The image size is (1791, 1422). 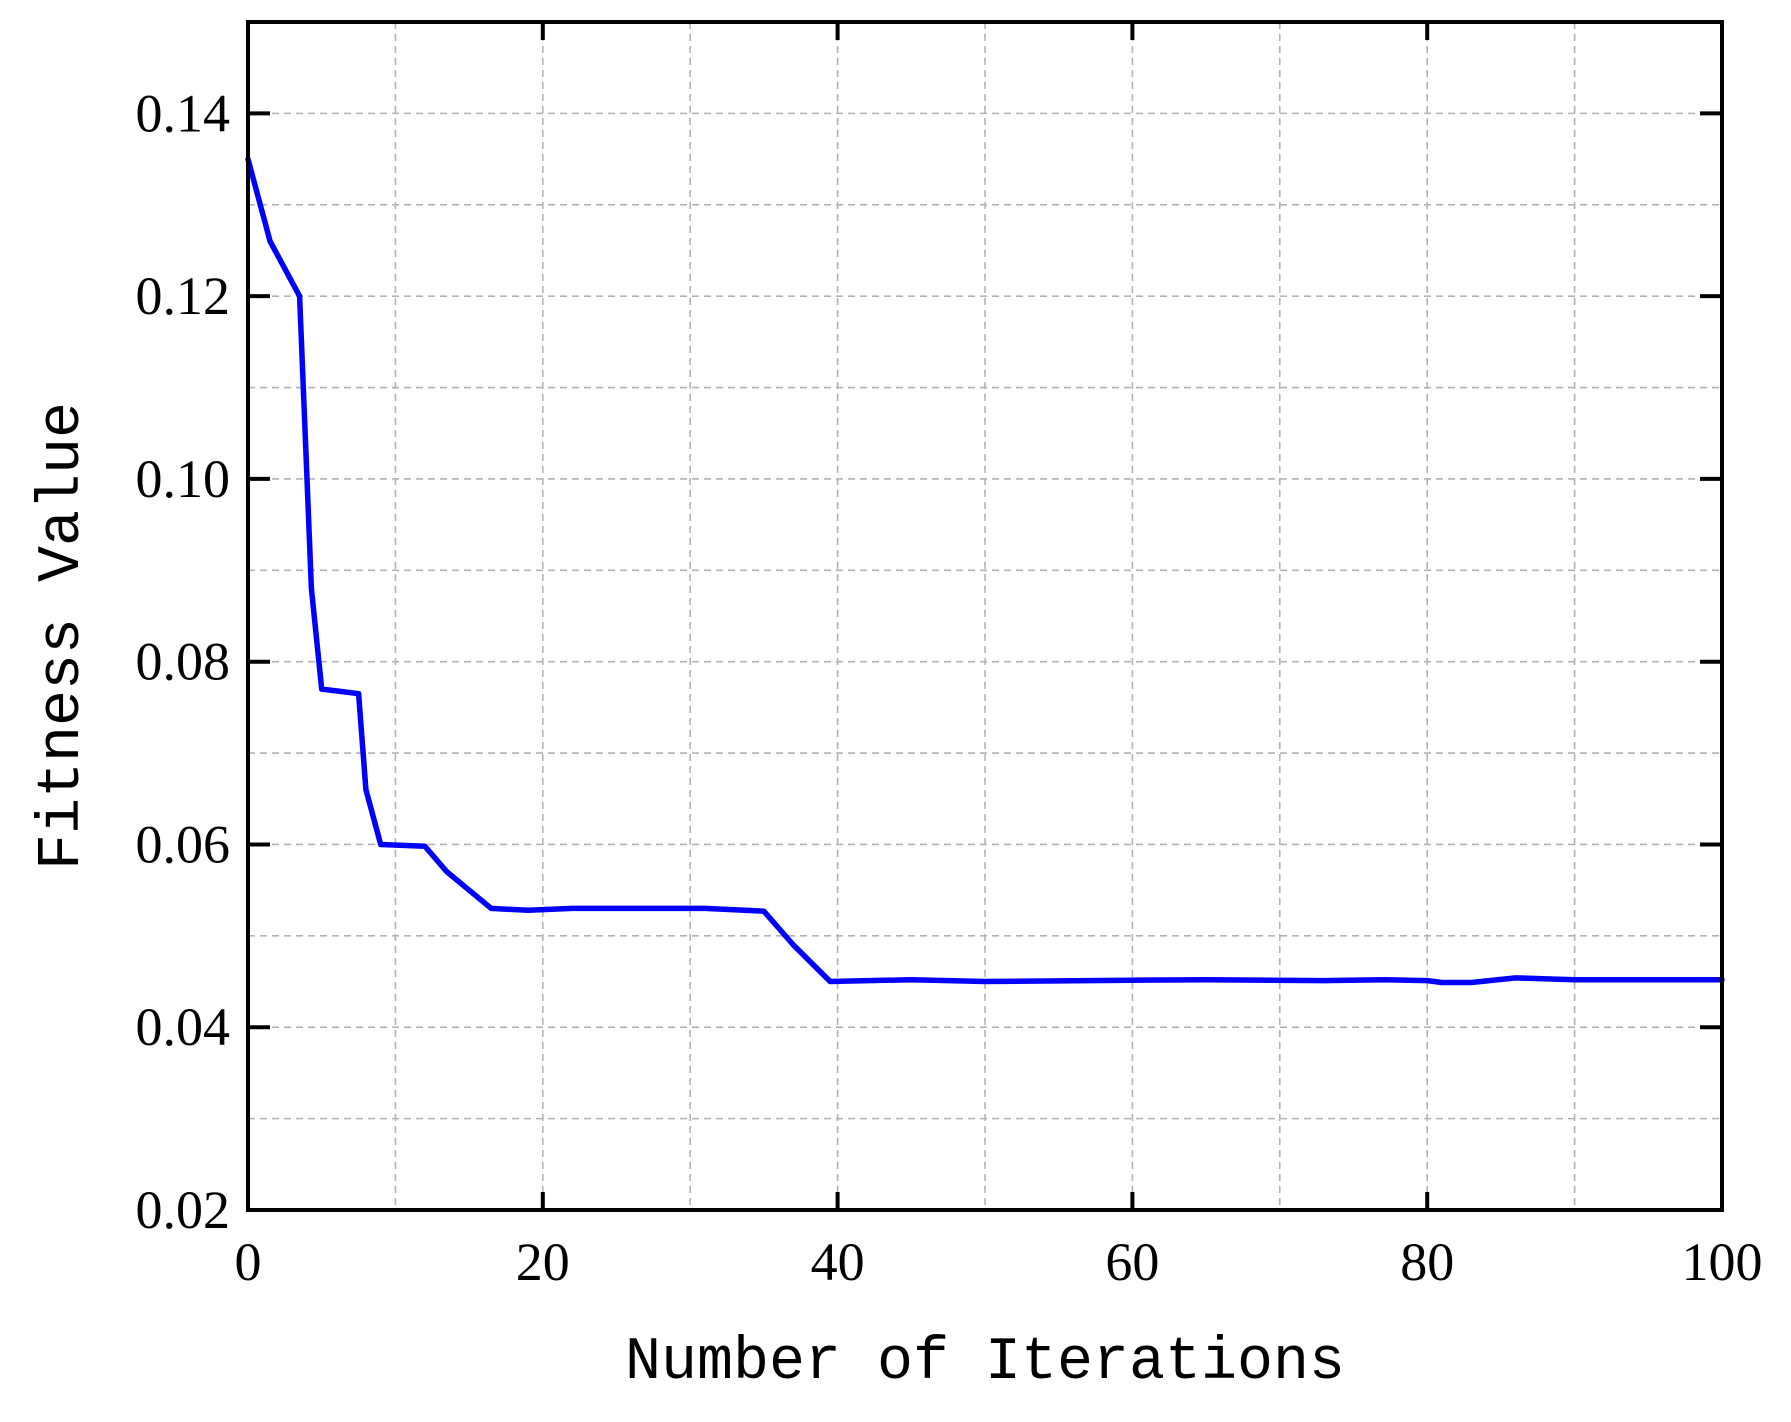 I want to click on x-tick-label: 20, so click(x=543, y=1262).